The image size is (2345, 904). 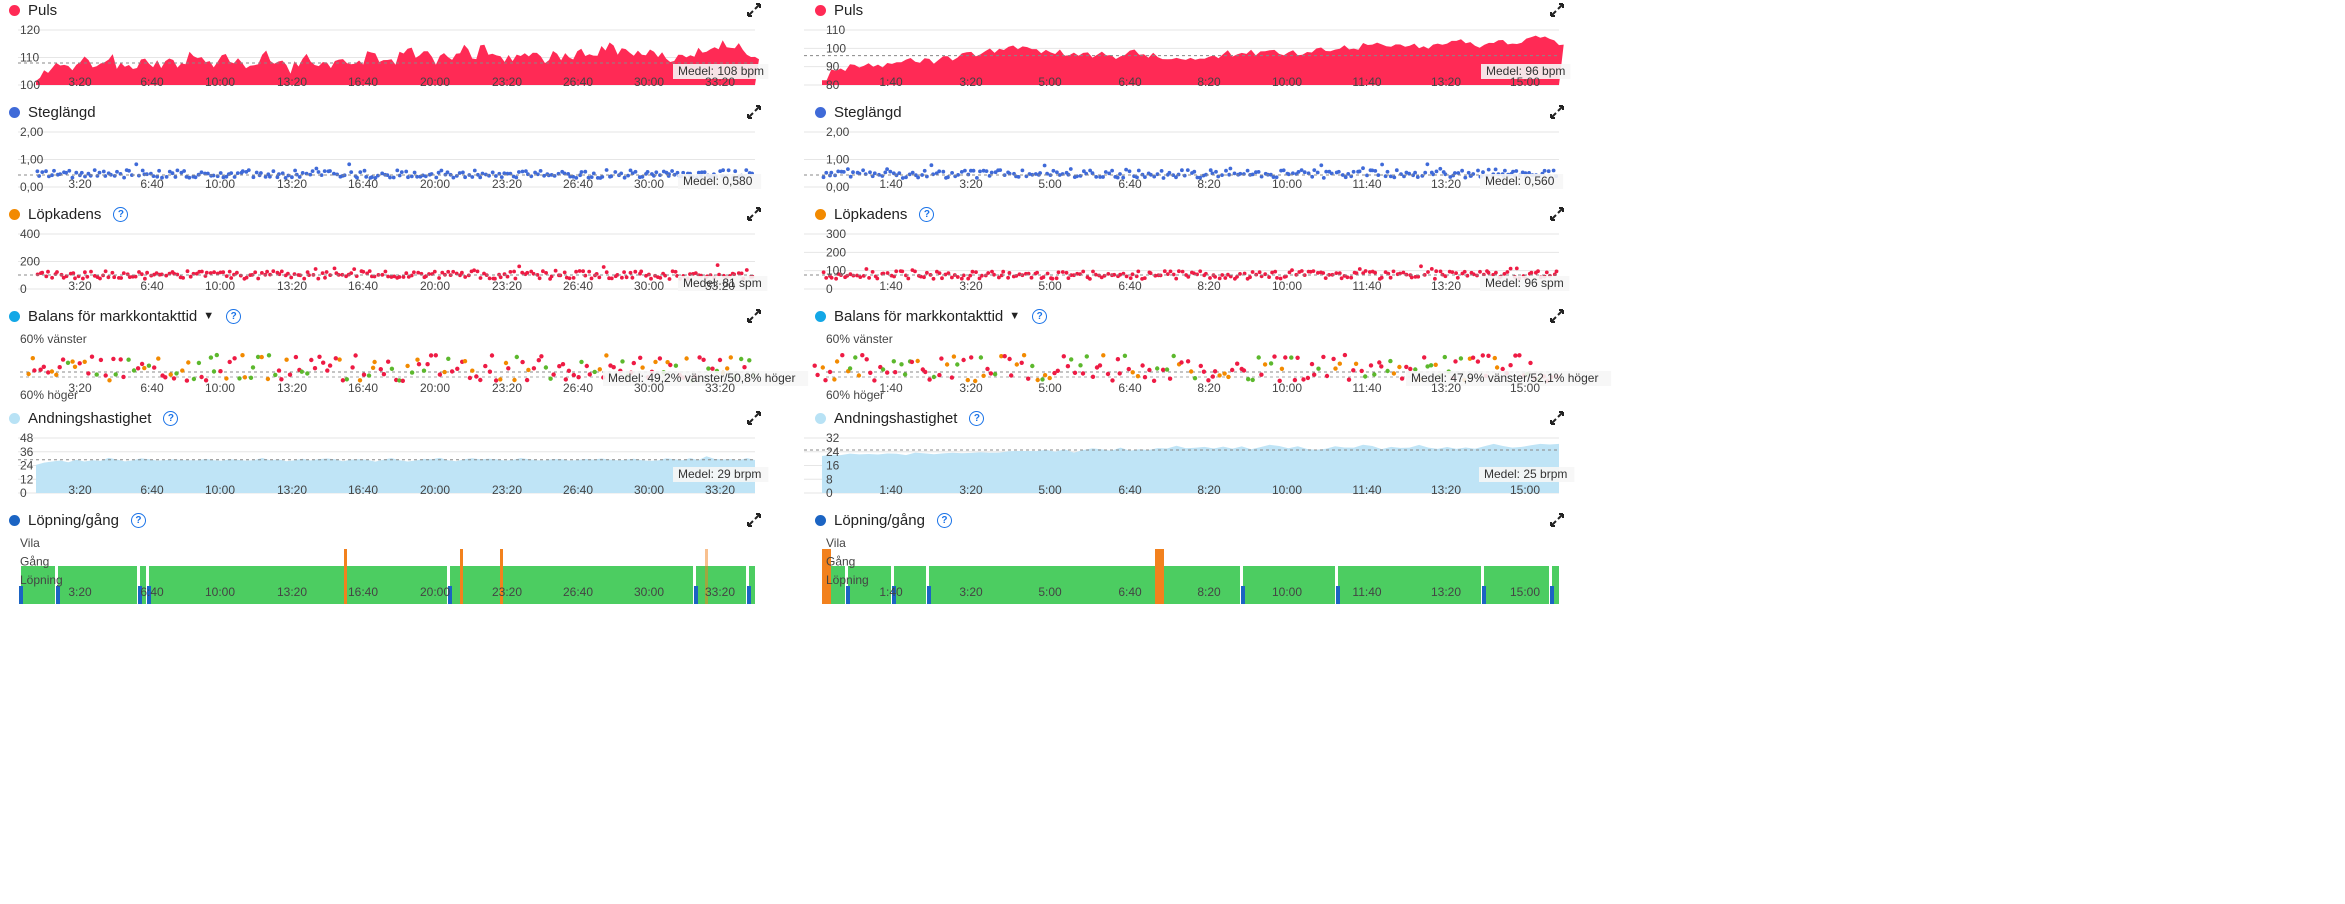 I want to click on x-tick-label: 13:20, so click(x=1446, y=592).